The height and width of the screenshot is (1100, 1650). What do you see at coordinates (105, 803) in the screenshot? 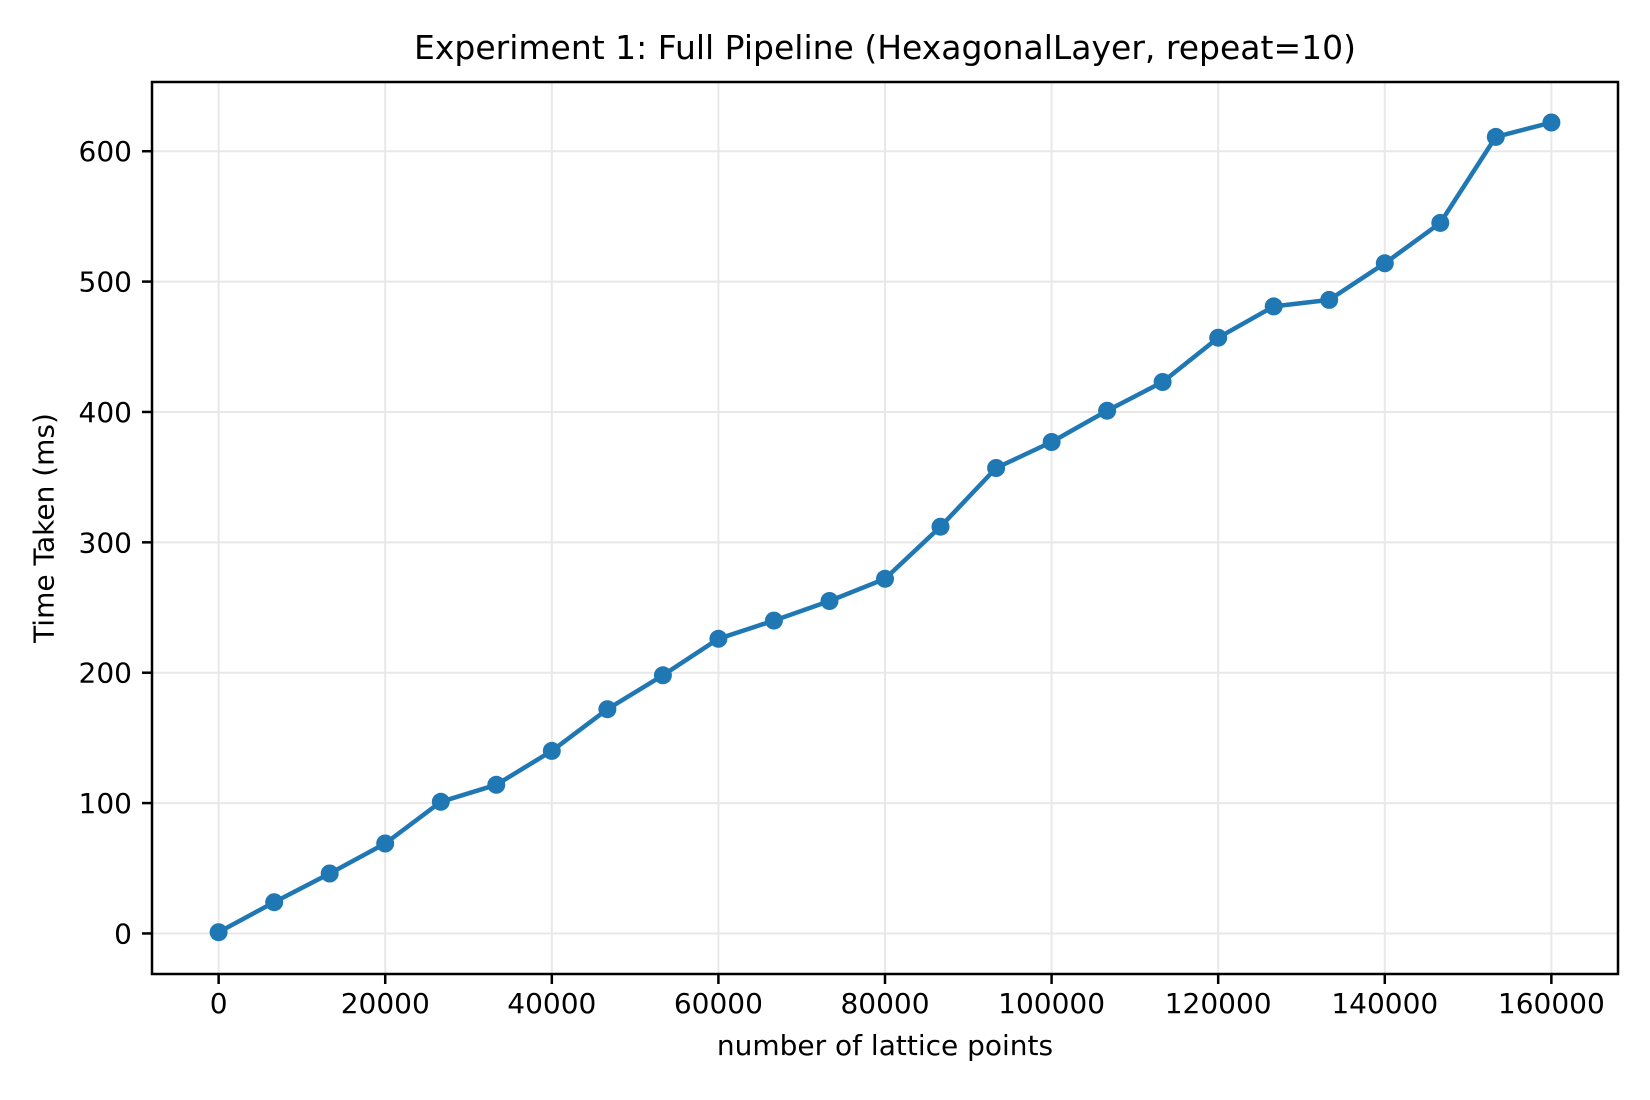
I see `y-tick-label: 100` at bounding box center [105, 803].